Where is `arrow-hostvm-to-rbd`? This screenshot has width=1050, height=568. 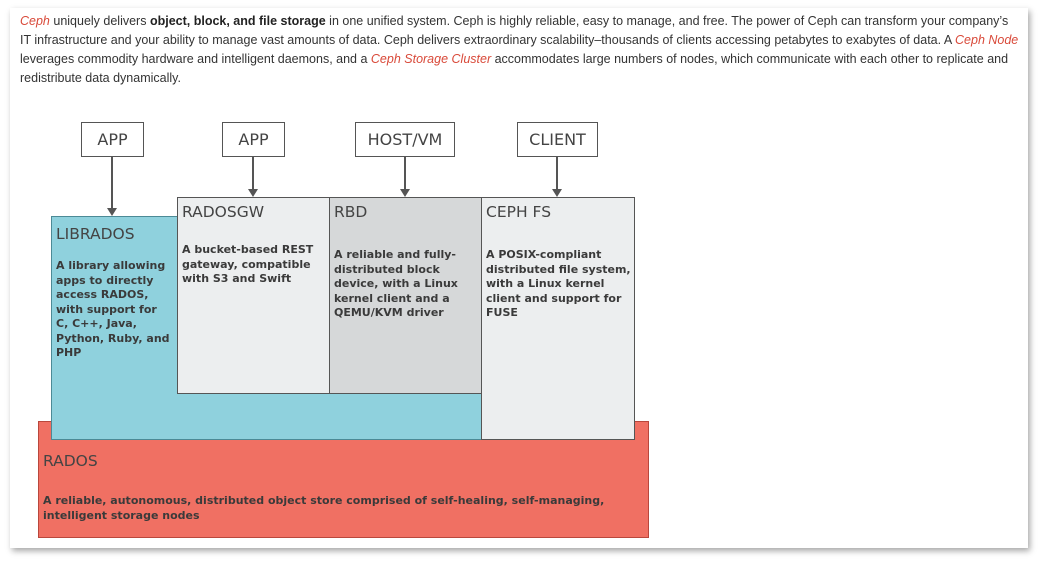
arrow-hostvm-to-rbd is located at coordinates (405, 177).